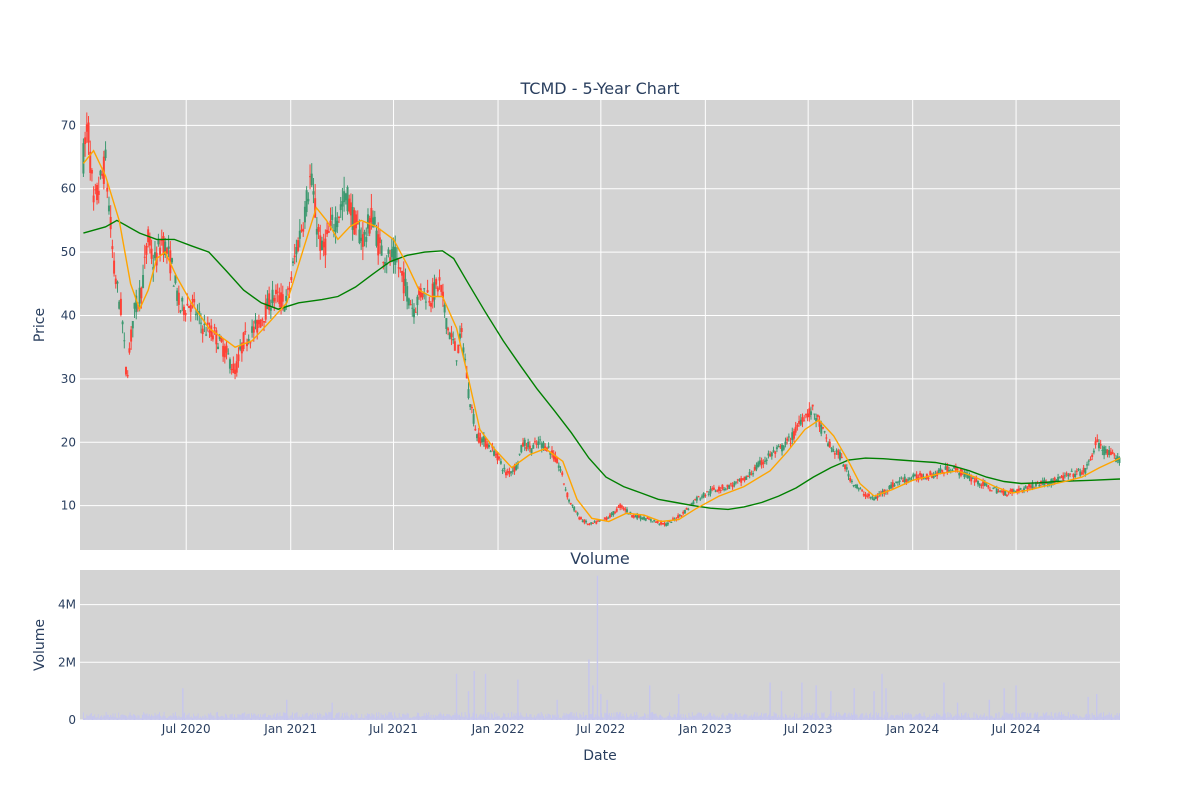  What do you see at coordinates (67, 605) in the screenshot?
I see `volume-y-tick-label: 4M` at bounding box center [67, 605].